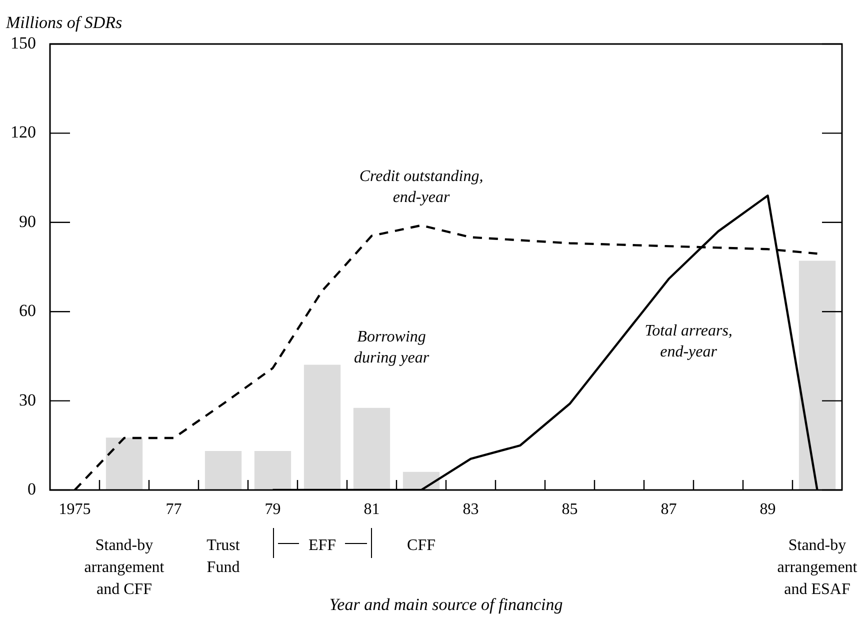  I want to click on x-axis-title: Year and main source of financing, so click(446, 604).